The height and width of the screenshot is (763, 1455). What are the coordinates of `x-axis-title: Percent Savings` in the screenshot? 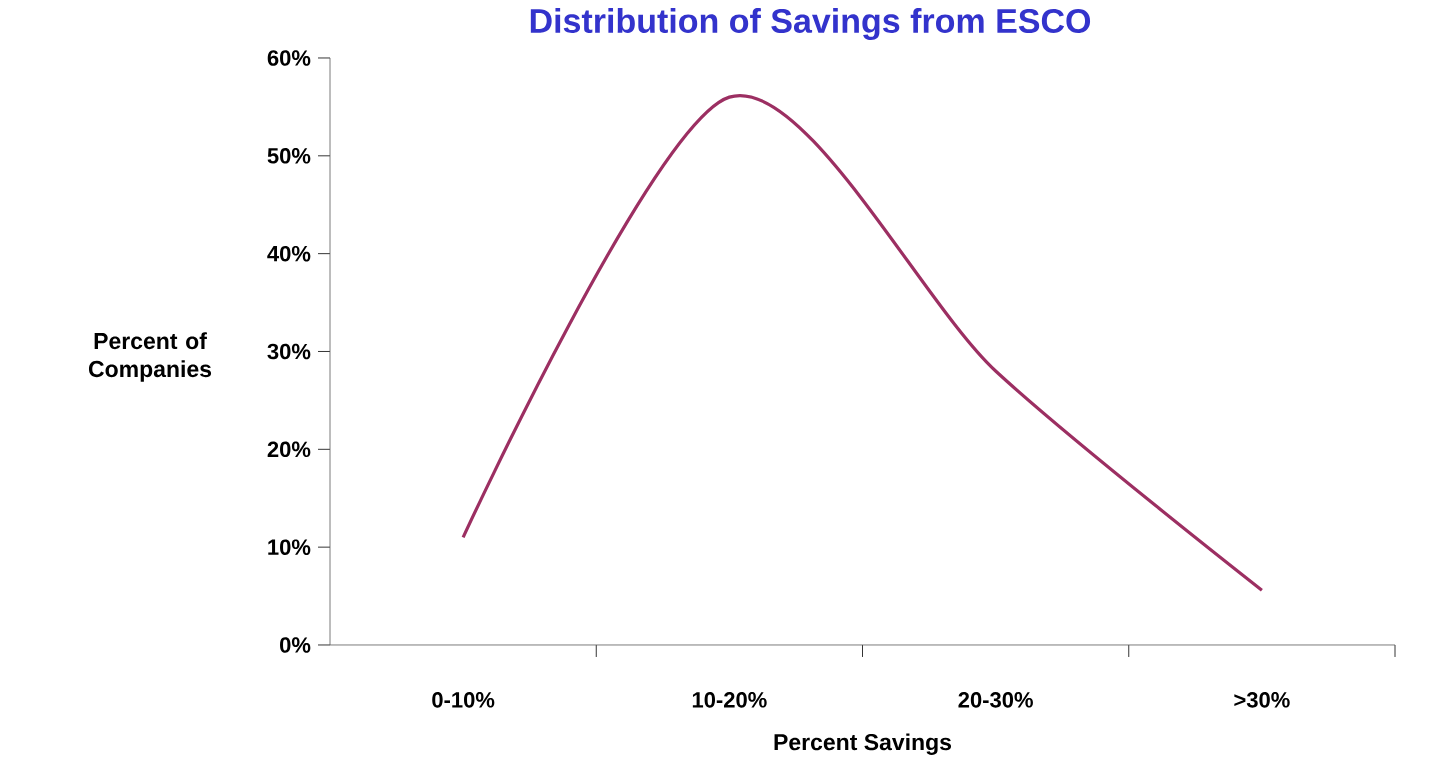 It's located at (863, 744).